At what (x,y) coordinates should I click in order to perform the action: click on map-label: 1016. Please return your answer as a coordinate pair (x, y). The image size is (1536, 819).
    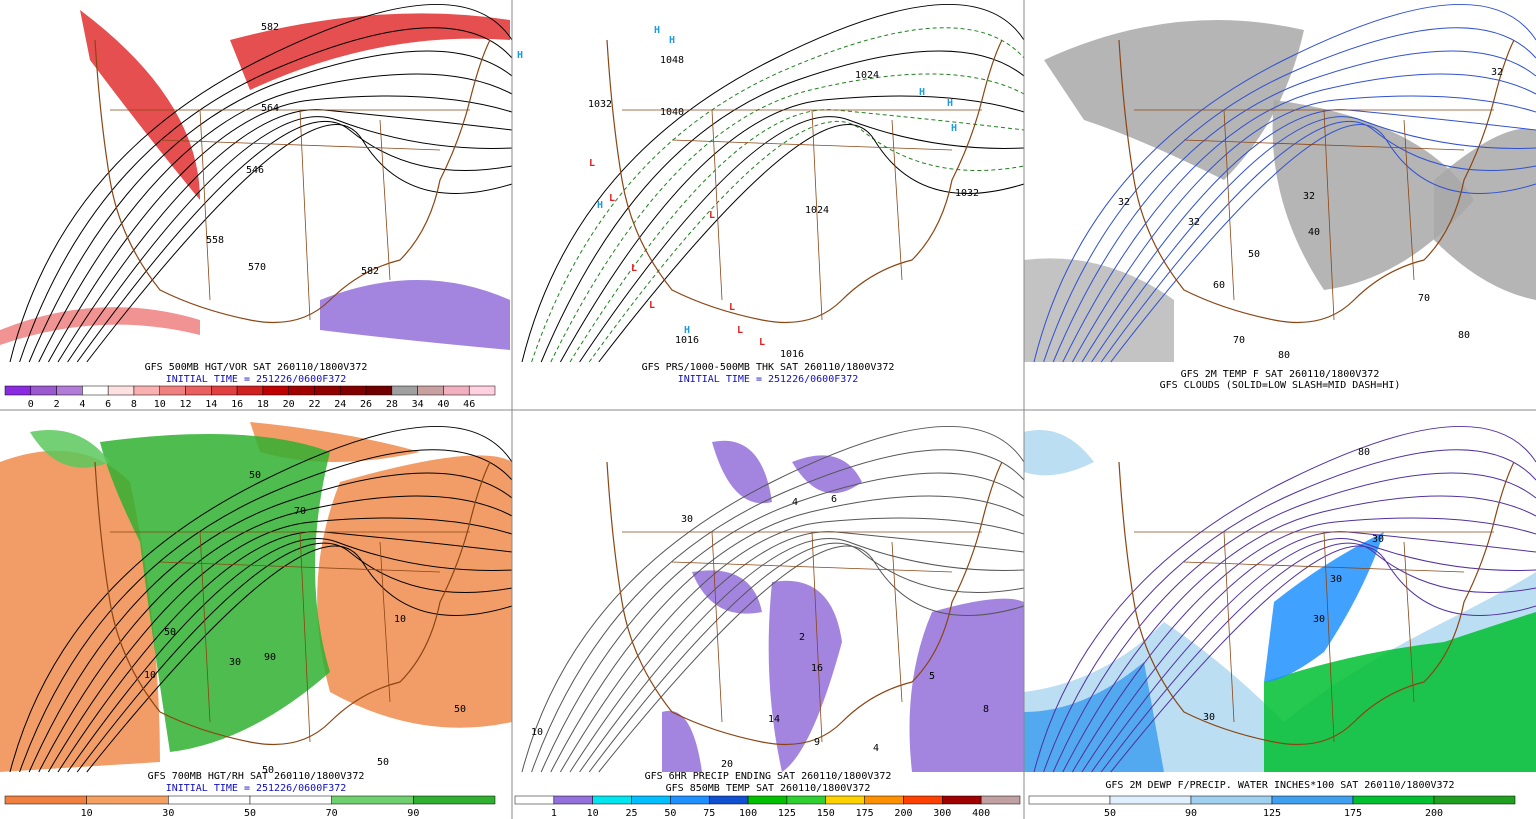
    Looking at the image, I should click on (687, 340).